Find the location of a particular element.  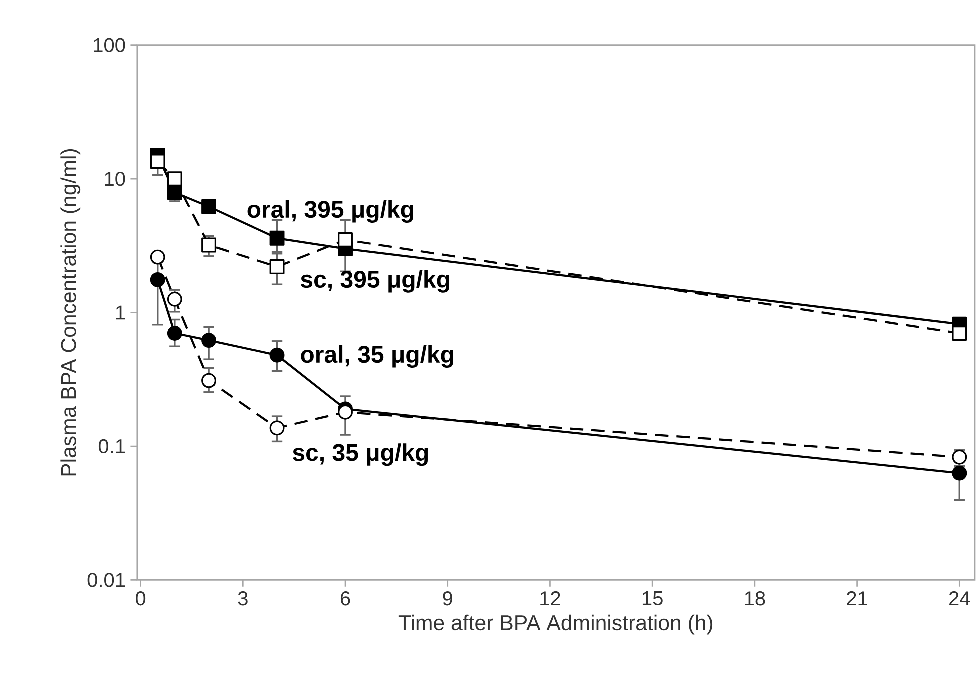

y-tick-label: 1 is located at coordinates (121, 313).